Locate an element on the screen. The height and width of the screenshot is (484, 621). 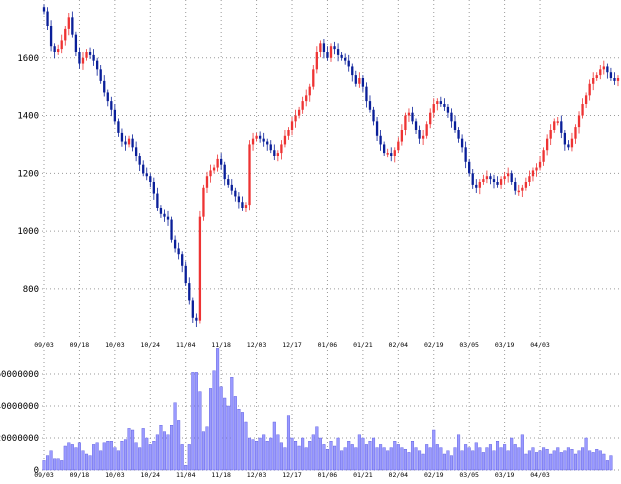
price-xtick-label: 11/04 is located at coordinates (186, 345).